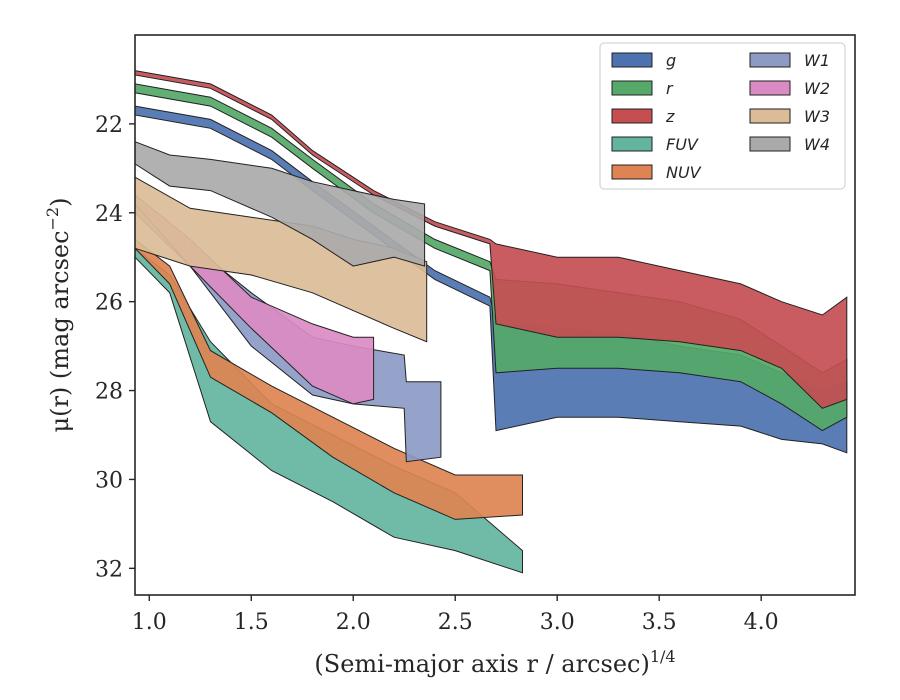 This screenshot has width=900, height=700. I want to click on legend-label-r: r, so click(670, 88).